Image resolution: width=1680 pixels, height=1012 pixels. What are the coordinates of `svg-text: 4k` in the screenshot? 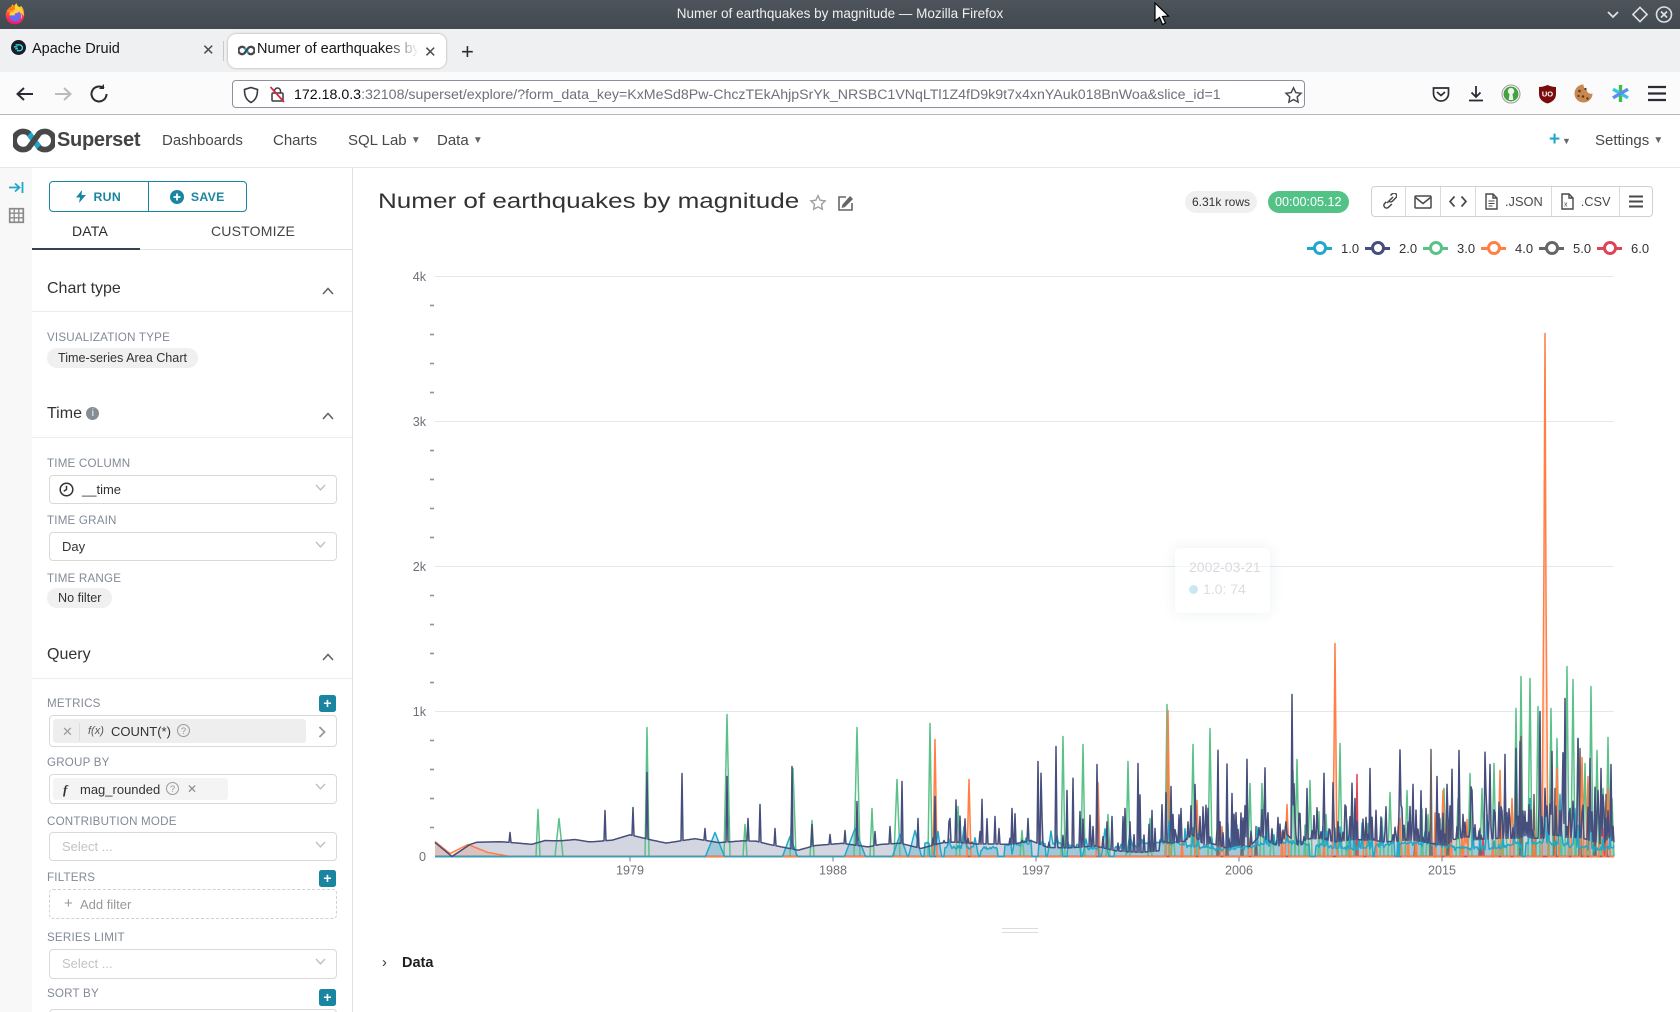 It's located at (420, 277).